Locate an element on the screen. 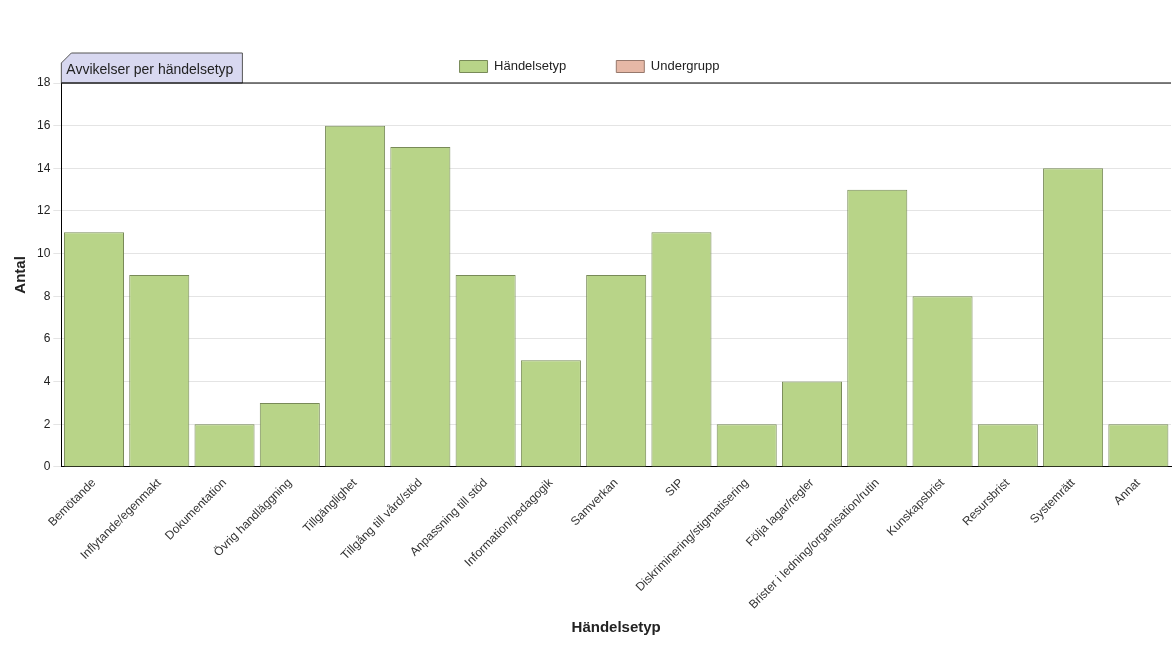 The height and width of the screenshot is (647, 1173). chart-title: Avvikelser per händelsetyp is located at coordinates (150, 68).